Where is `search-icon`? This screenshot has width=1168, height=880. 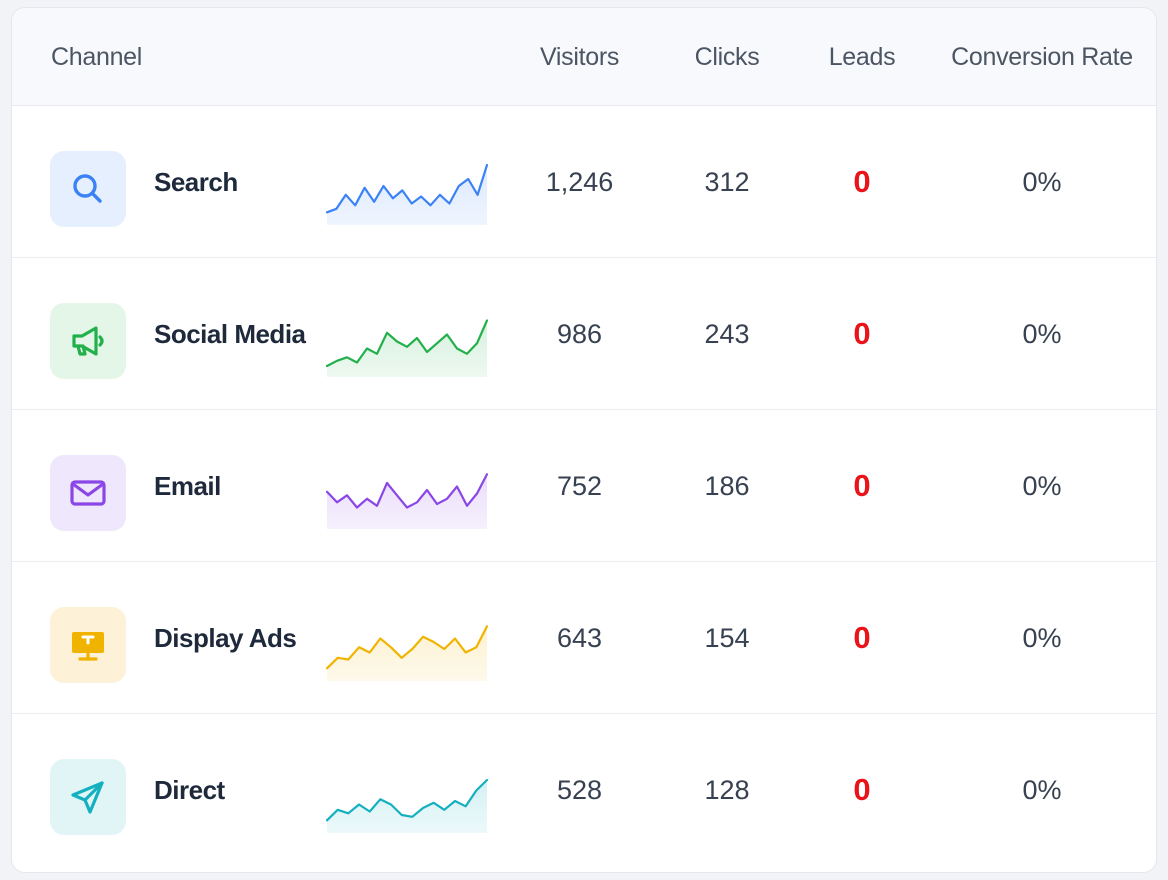
search-icon is located at coordinates (87, 188).